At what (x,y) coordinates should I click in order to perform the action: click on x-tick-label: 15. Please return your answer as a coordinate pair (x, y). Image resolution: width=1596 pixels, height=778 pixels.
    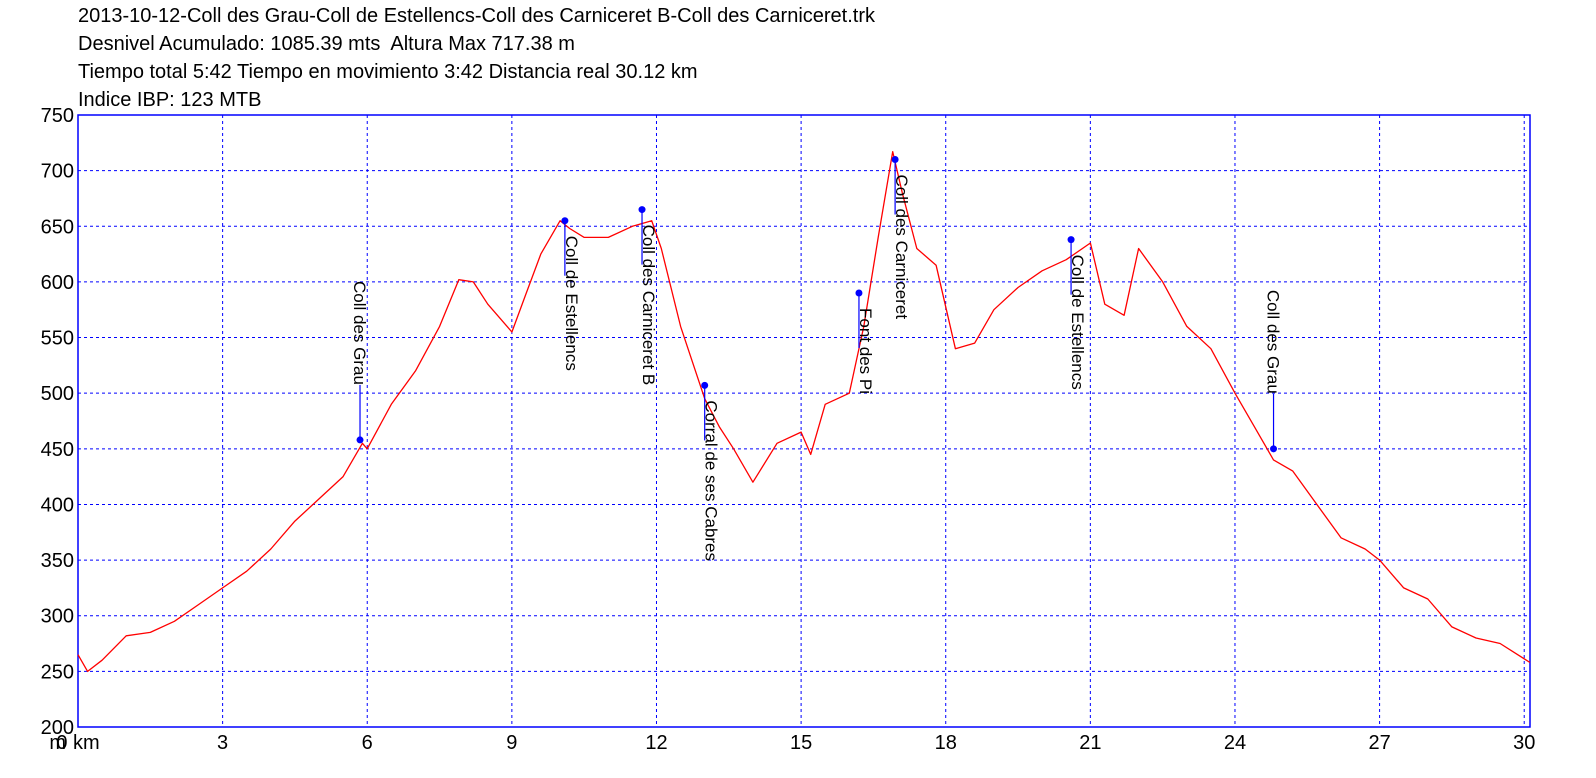
    Looking at the image, I should click on (801, 743).